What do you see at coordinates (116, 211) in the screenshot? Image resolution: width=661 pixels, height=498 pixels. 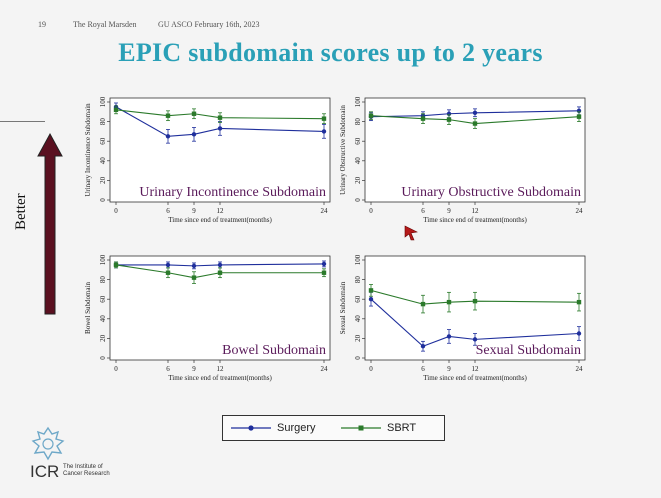 I see `chart0-x-tick-label: 0` at bounding box center [116, 211].